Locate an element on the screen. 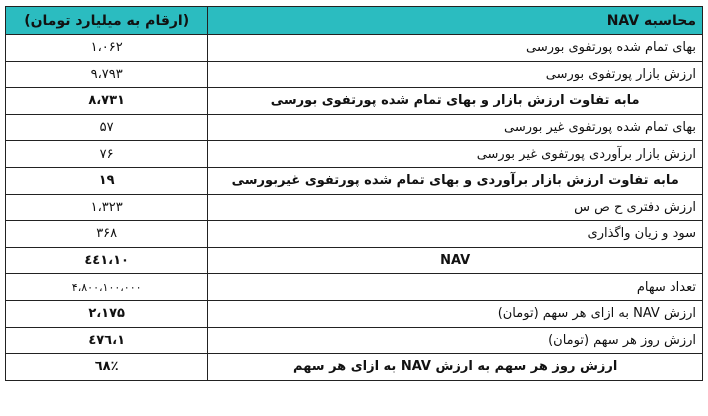 This screenshot has width=708, height=416. table-row: ارزش بازار پورتفوی بورسی ۹،۷۹۳ is located at coordinates (353, 74).